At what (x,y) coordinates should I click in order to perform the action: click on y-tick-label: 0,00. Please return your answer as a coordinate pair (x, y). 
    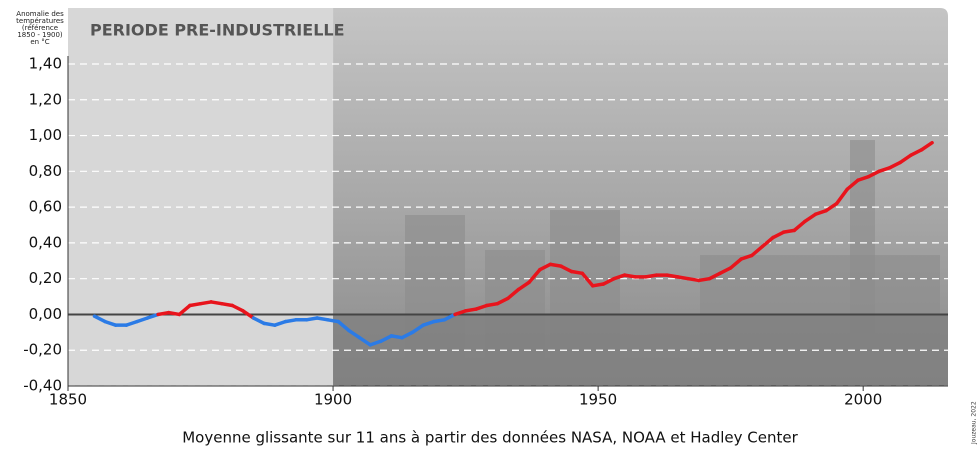
    Looking at the image, I should click on (45, 314).